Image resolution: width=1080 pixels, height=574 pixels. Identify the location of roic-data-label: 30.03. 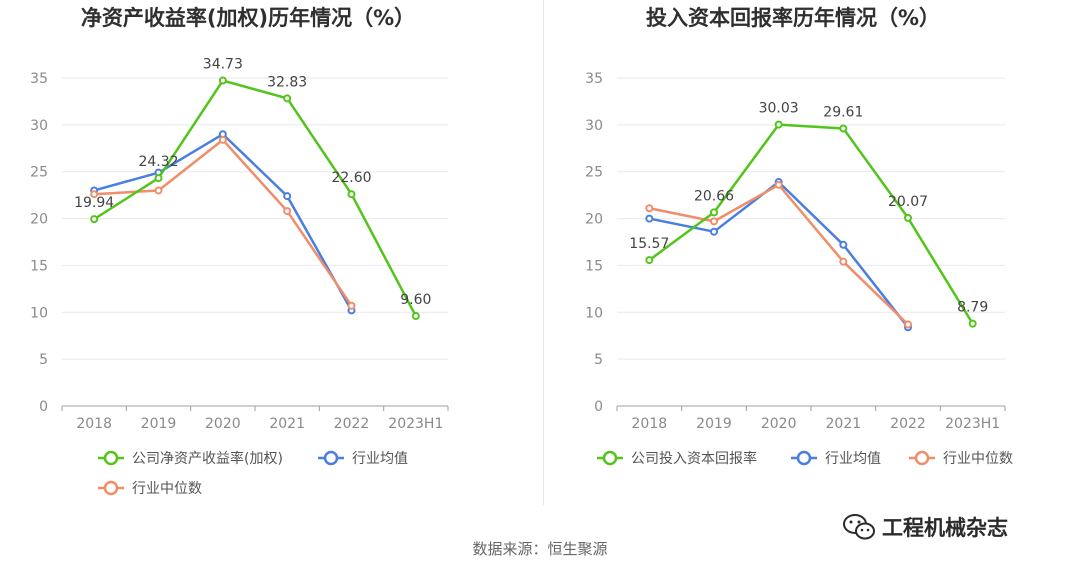
(779, 109).